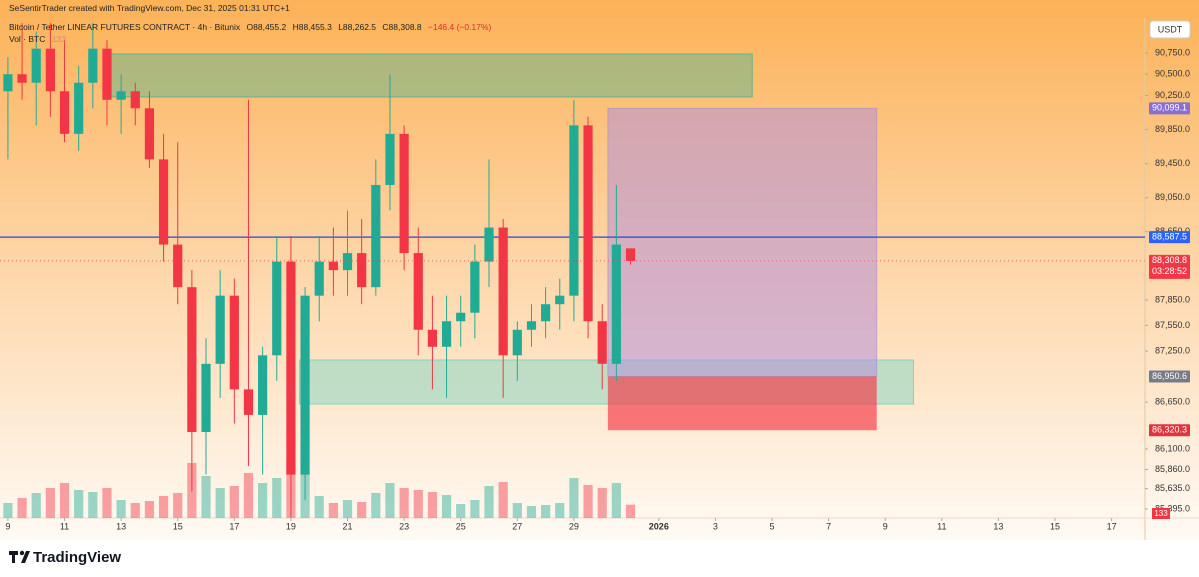 Image resolution: width=1199 pixels, height=577 pixels. What do you see at coordinates (1169, 271) in the screenshot?
I see `countdown: 03:28:52` at bounding box center [1169, 271].